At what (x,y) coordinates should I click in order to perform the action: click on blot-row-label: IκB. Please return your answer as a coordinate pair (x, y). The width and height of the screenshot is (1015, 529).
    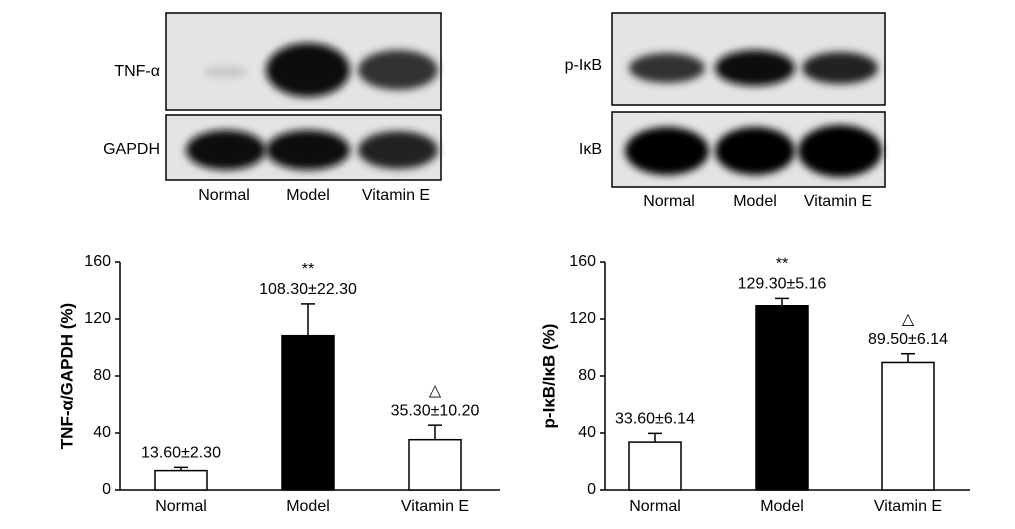
    Looking at the image, I should click on (590, 149).